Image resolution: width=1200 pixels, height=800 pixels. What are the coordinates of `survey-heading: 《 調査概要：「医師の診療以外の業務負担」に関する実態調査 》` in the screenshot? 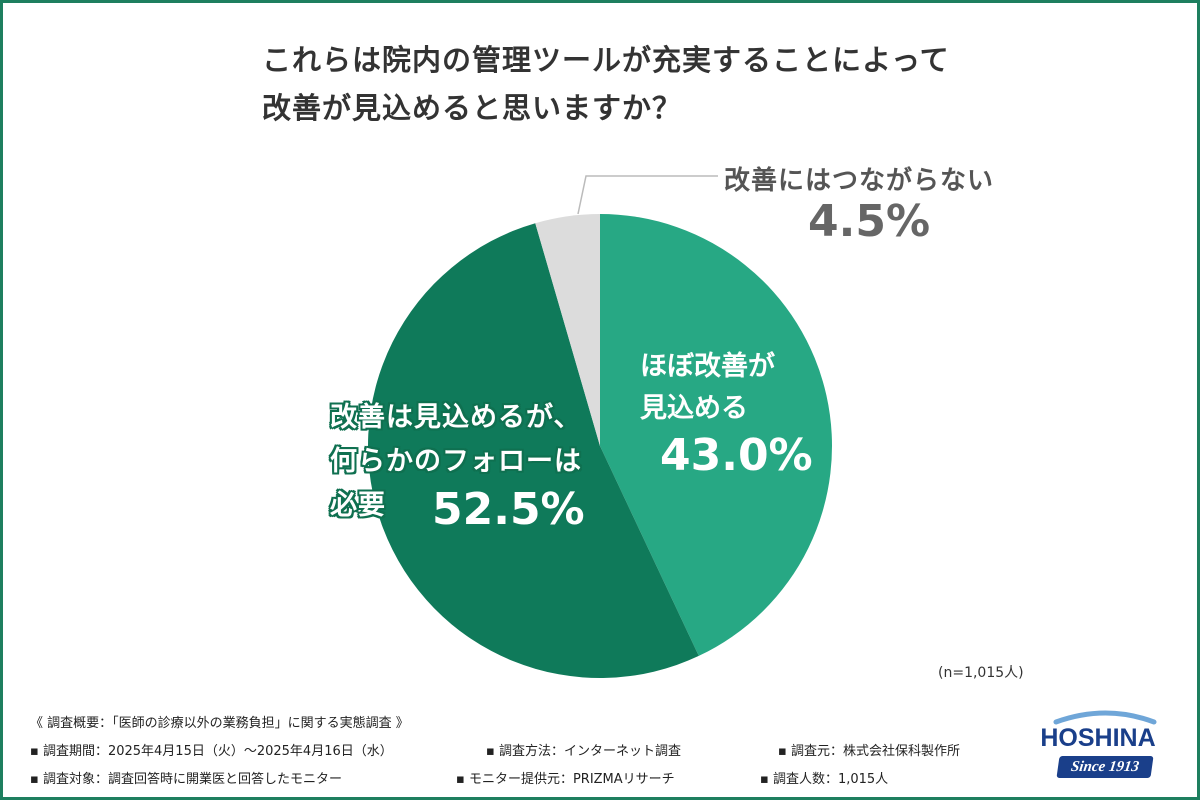 It's located at (219, 723).